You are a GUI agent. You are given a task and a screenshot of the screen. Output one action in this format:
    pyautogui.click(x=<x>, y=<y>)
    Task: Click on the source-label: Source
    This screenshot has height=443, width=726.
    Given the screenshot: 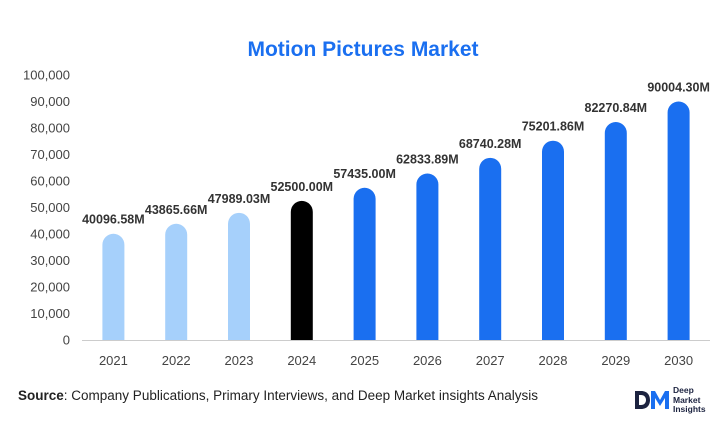 What is the action you would take?
    pyautogui.click(x=41, y=395)
    